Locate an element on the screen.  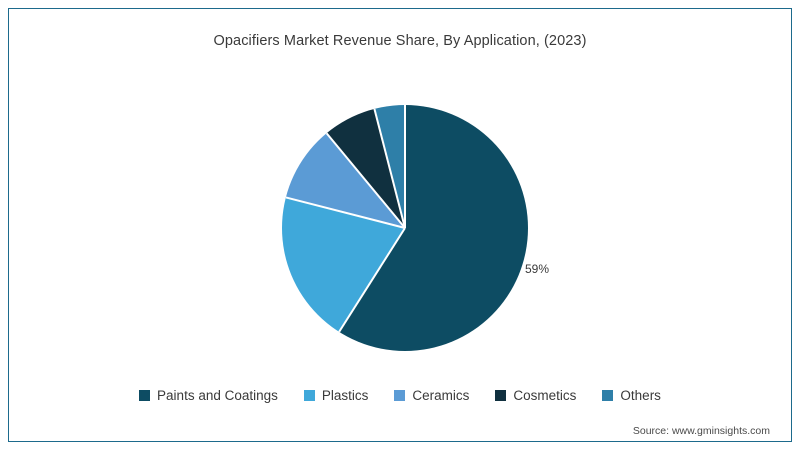
legend-item: Plastics is located at coordinates (336, 395).